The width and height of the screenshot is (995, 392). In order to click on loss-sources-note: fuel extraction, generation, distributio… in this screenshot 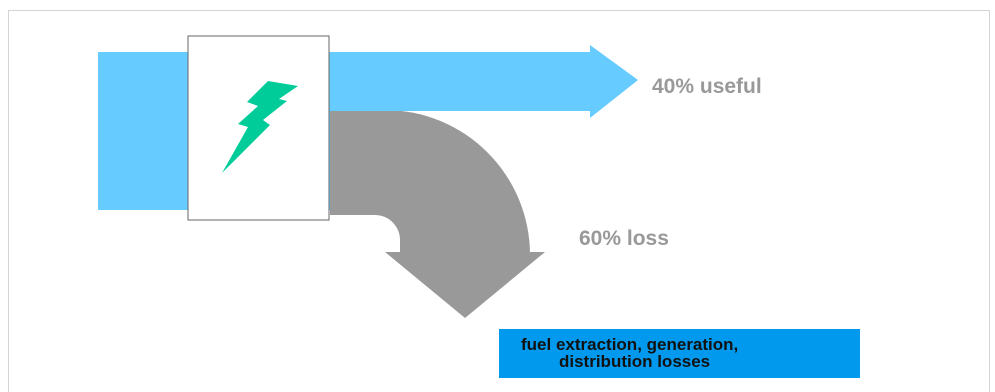, I will do `click(679, 353)`.